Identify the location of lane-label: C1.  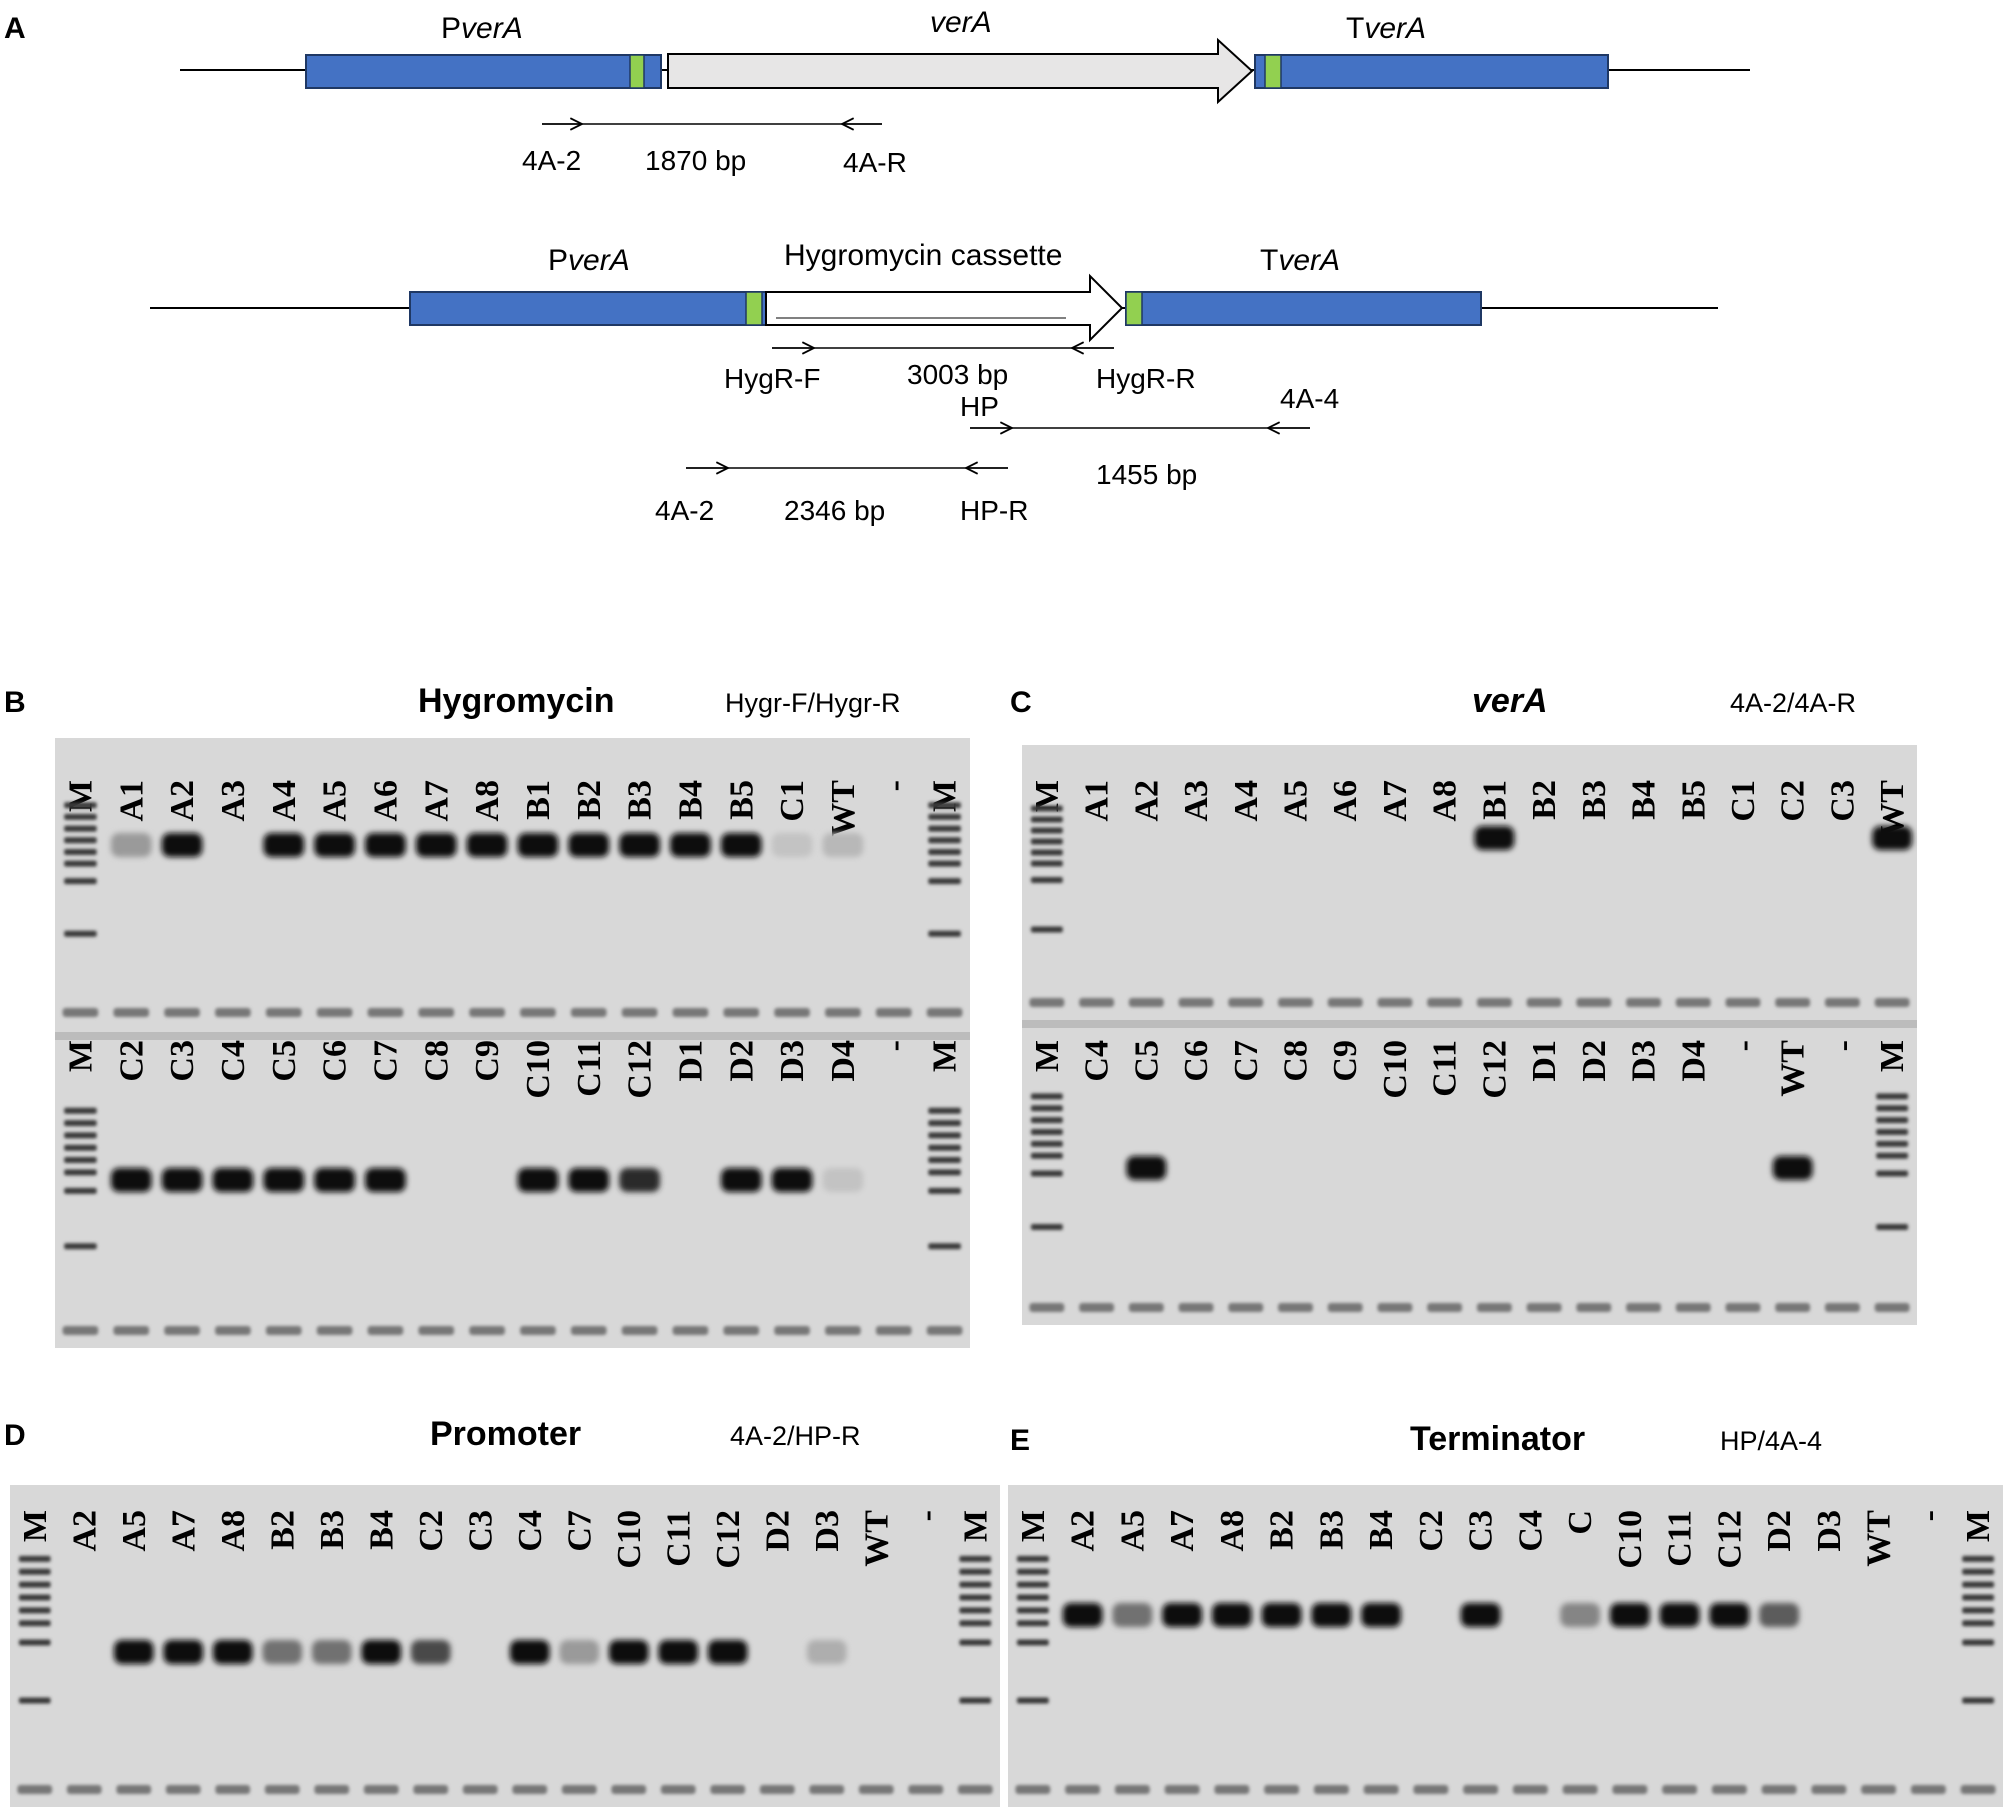
(1743, 801).